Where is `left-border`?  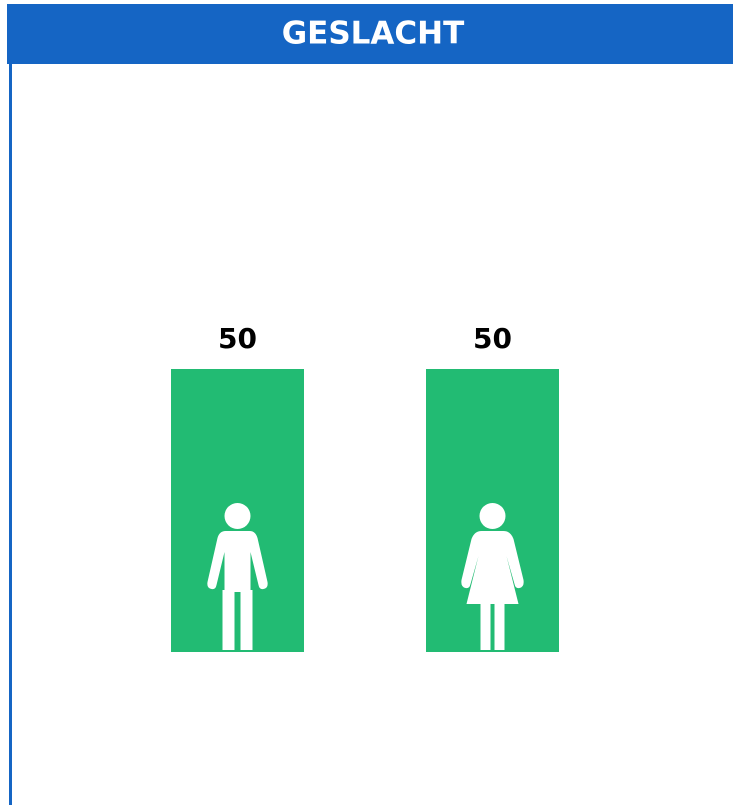 left-border is located at coordinates (10, 434).